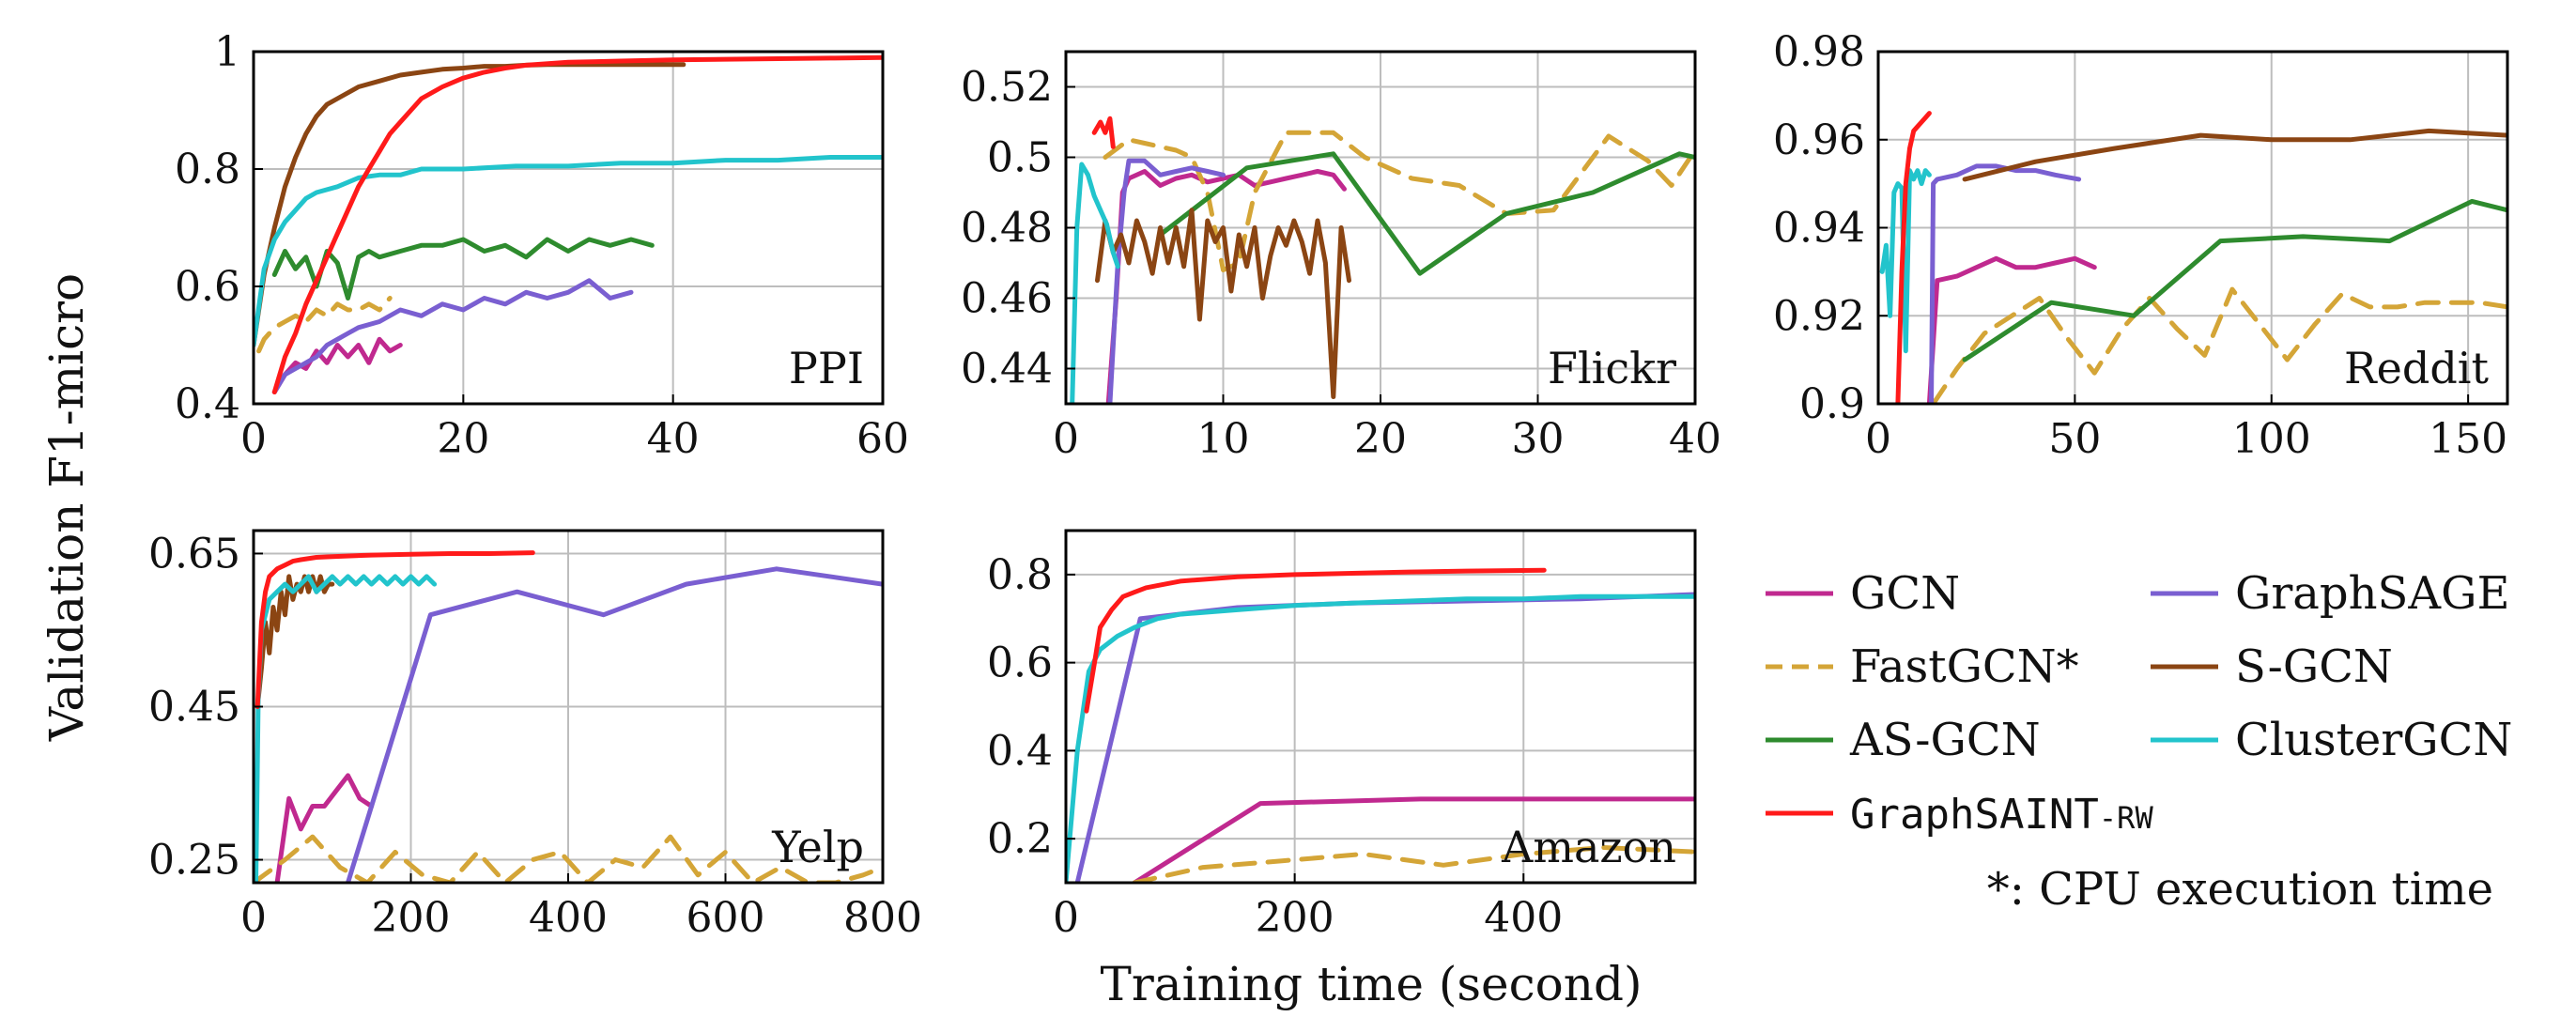  I want to click on legend-item-graphsage: GraphSAGE, so click(2330, 593).